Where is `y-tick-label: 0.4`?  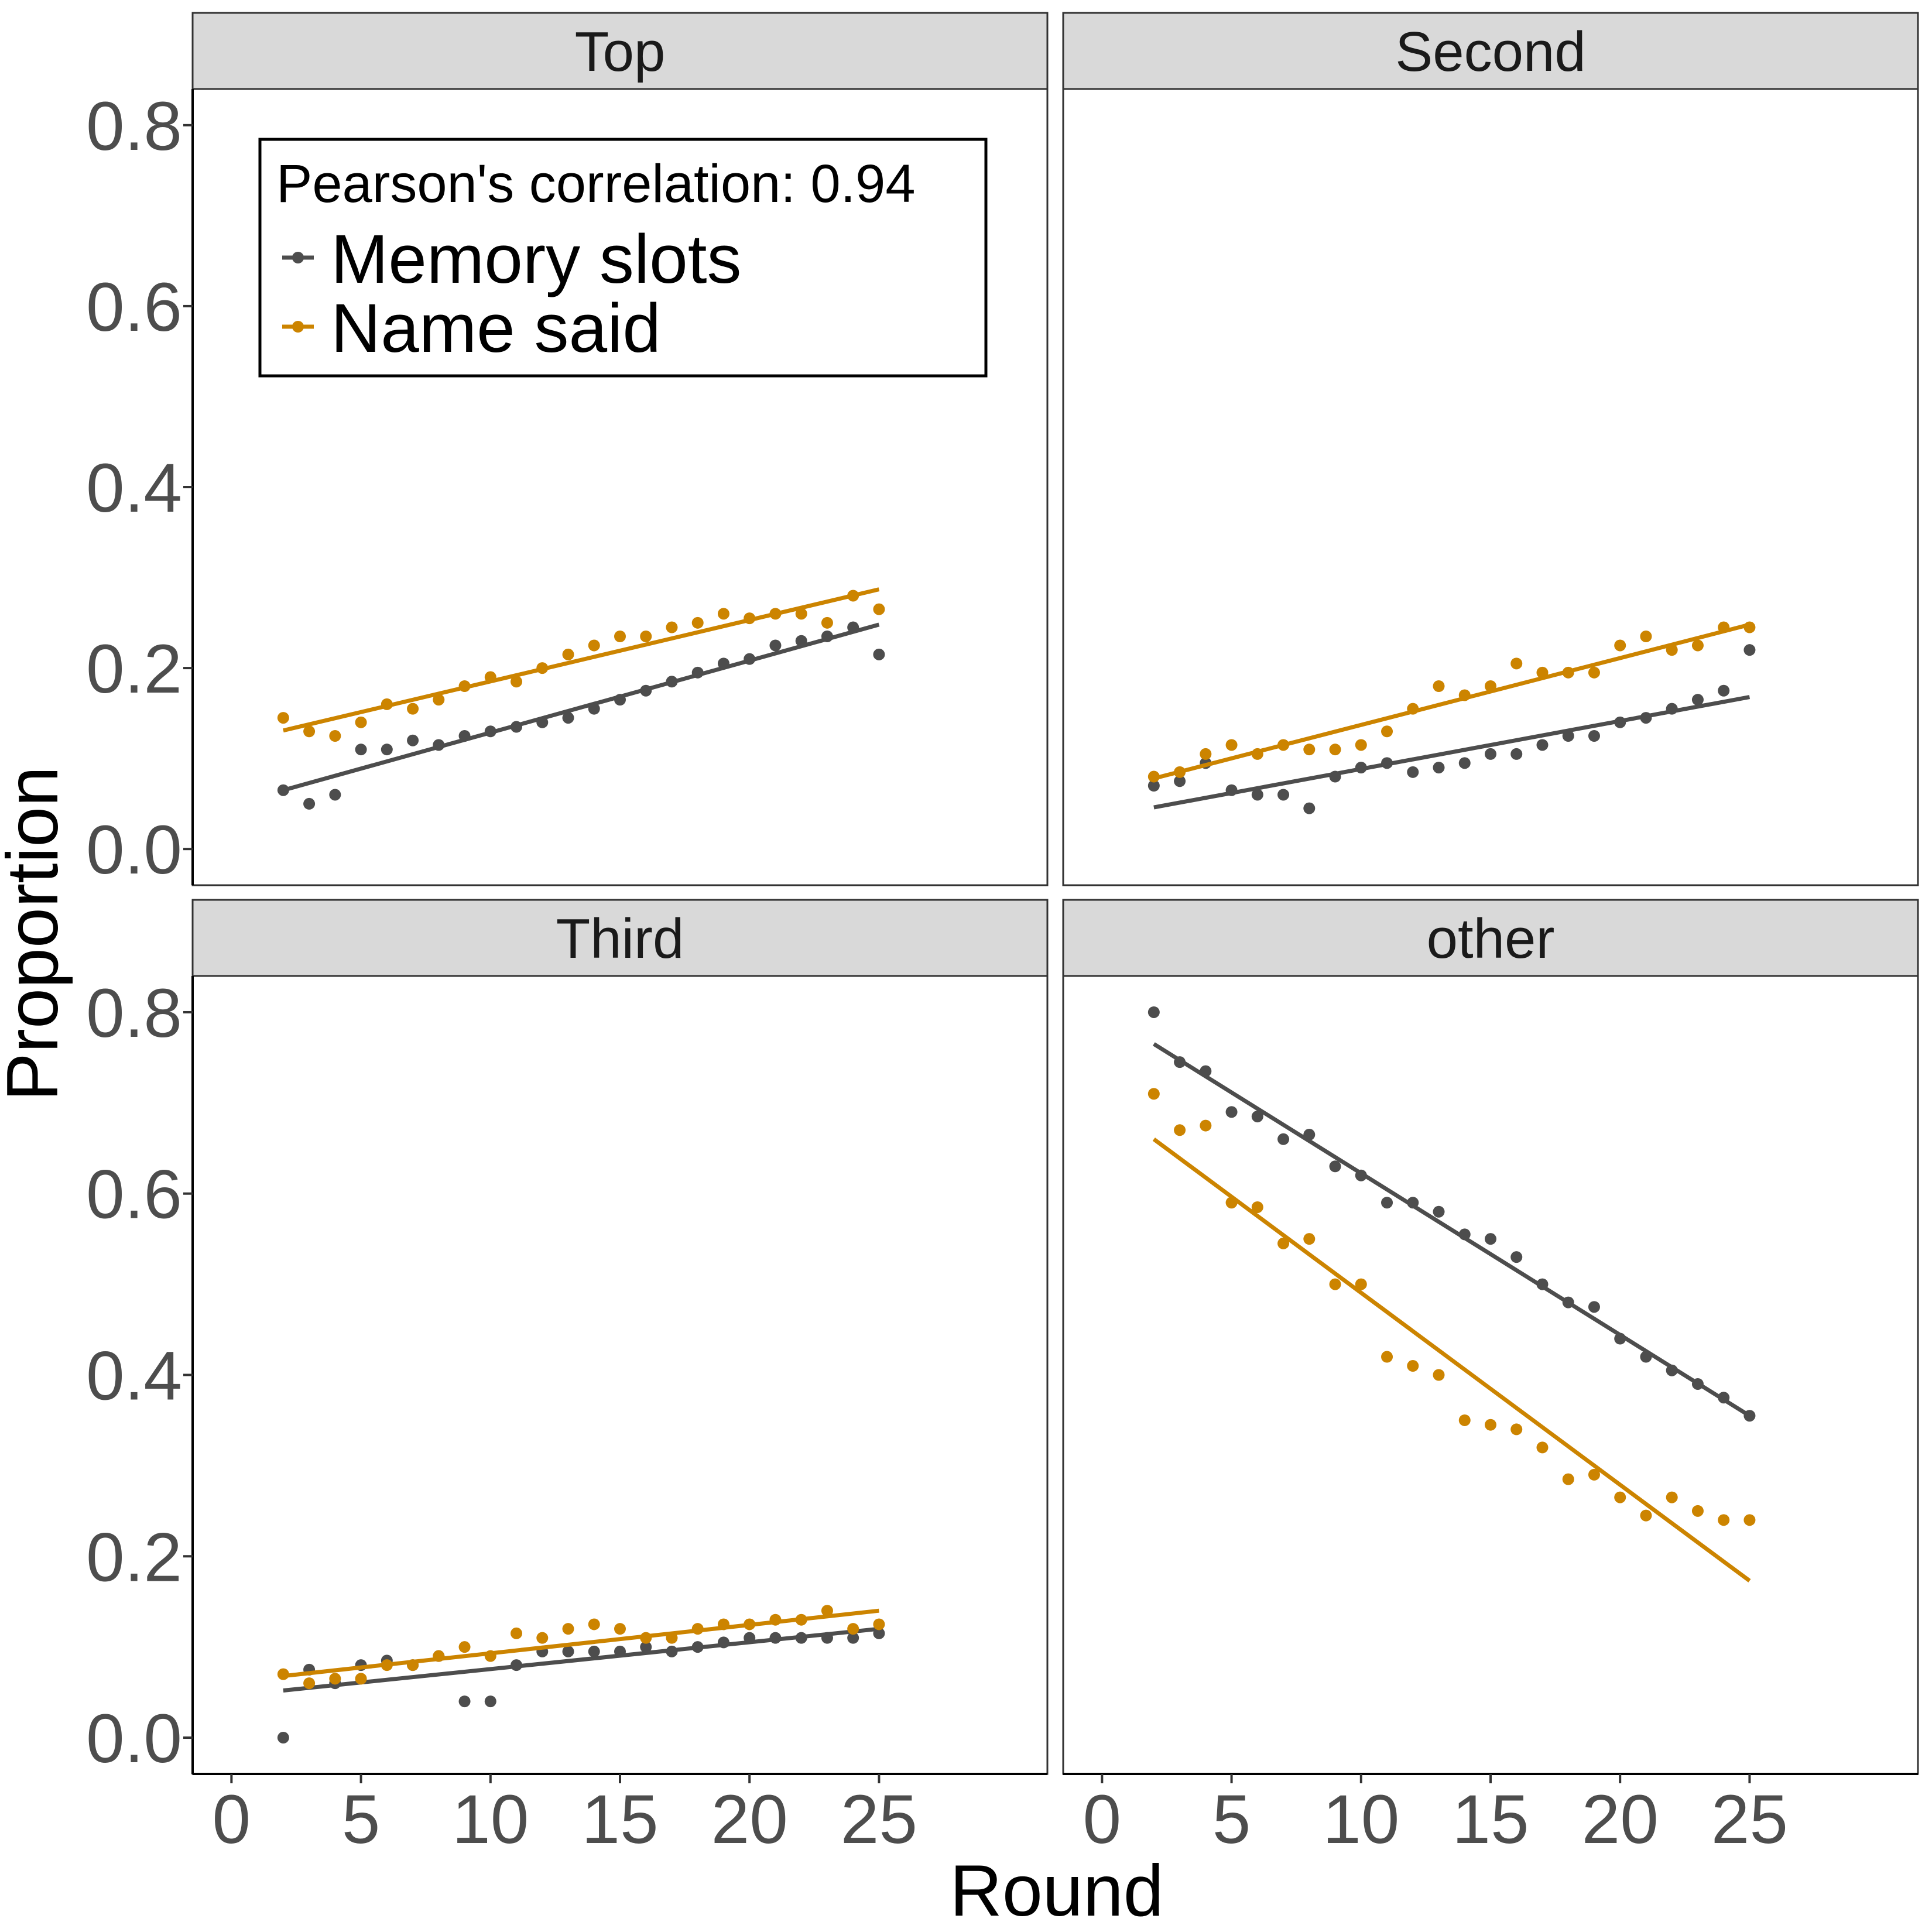 y-tick-label: 0.4 is located at coordinates (134, 1376).